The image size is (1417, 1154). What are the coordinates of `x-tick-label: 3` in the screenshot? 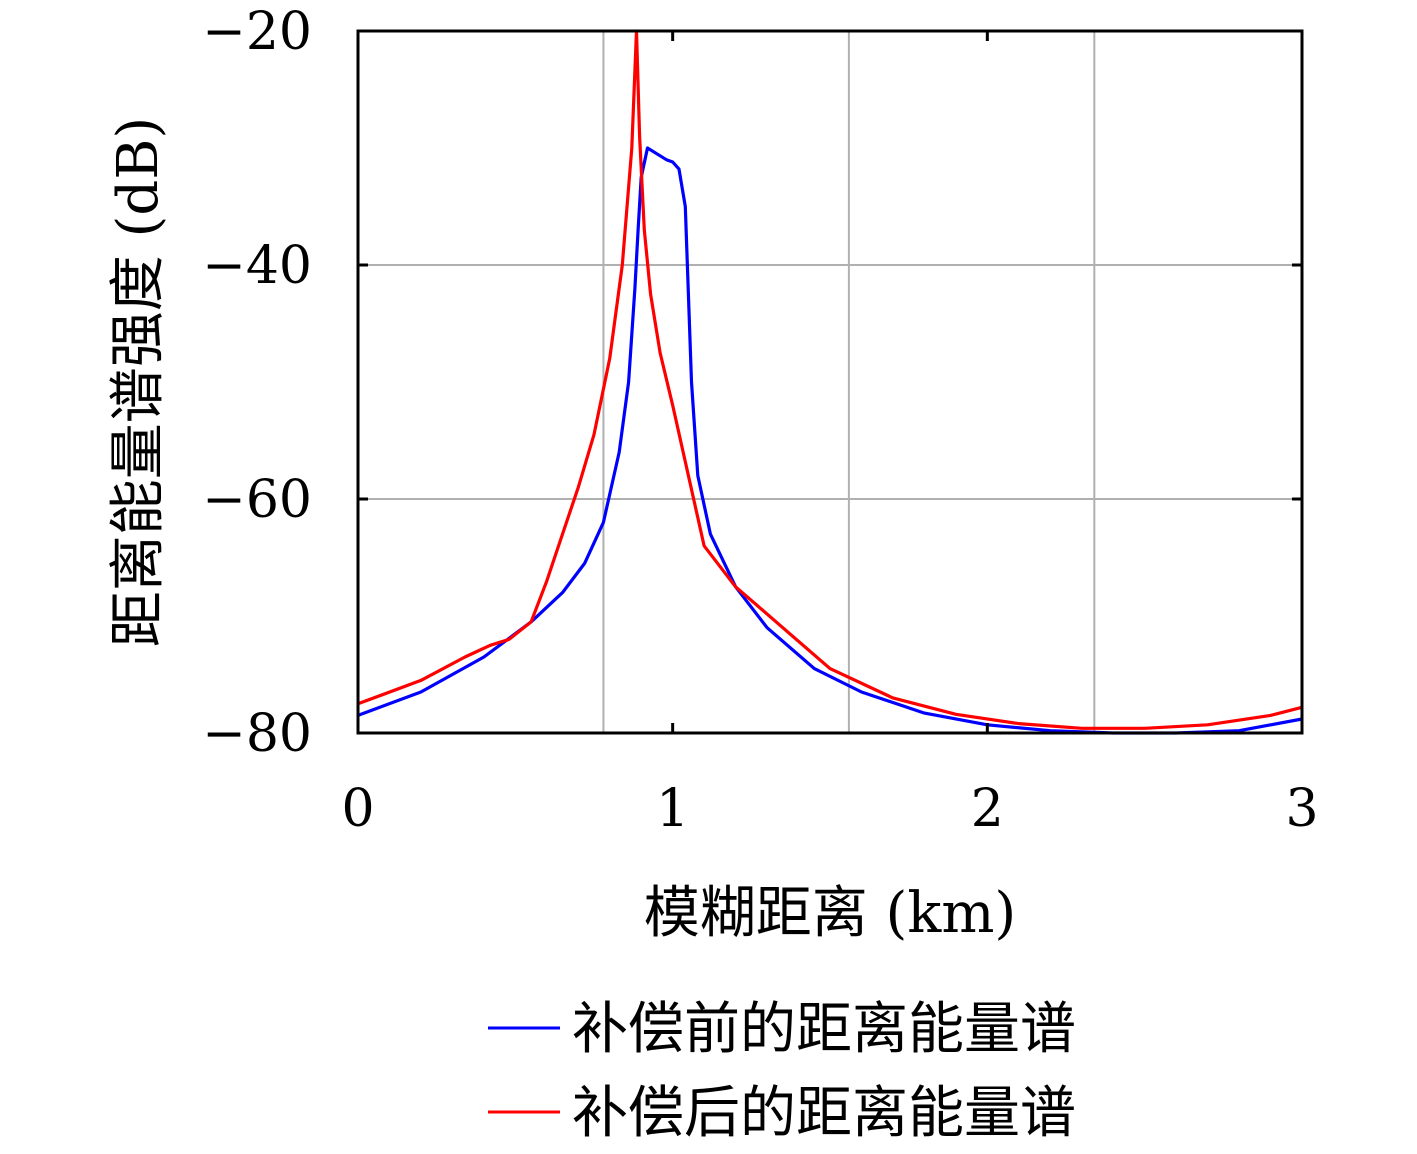 It's located at (1301, 809).